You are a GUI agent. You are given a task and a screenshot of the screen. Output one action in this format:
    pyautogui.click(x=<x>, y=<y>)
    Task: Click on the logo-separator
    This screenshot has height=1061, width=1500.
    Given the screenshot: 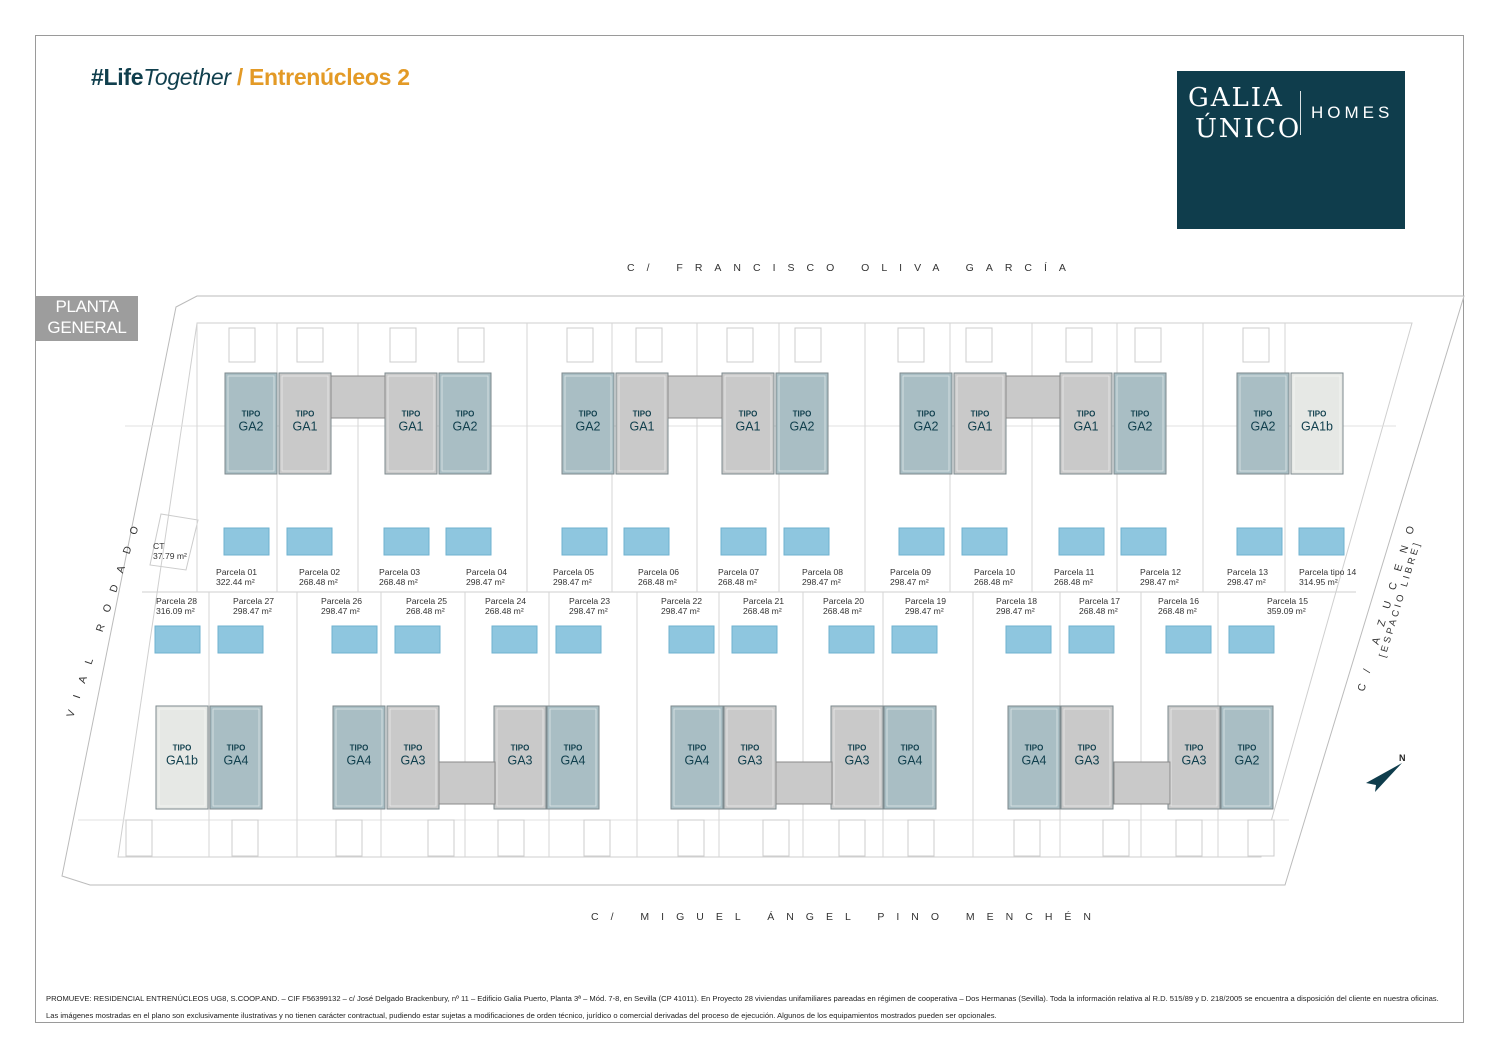 What is the action you would take?
    pyautogui.click(x=1300, y=113)
    